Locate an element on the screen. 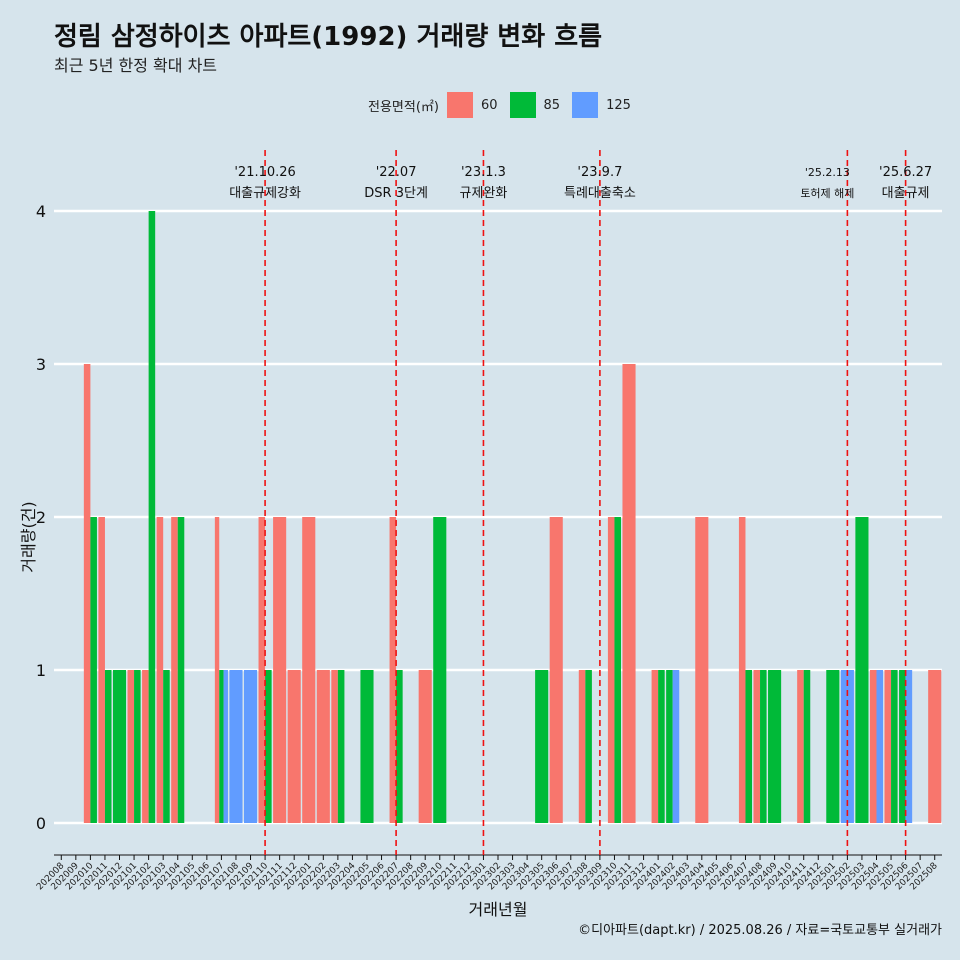 Image resolution: width=960 pixels, height=960 pixels. event-label-4: 토허제 해제 is located at coordinates (827, 193).